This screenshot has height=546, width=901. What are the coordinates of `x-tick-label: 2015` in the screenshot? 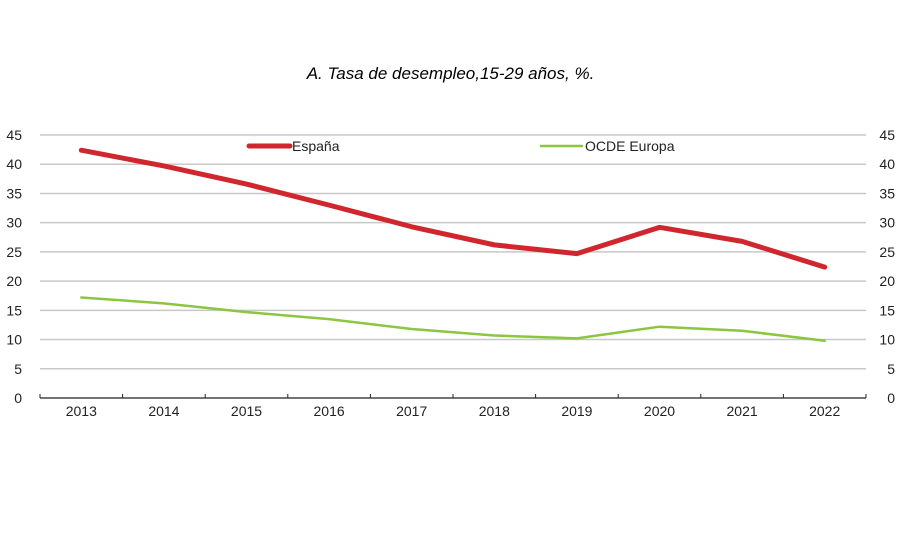 It's located at (246, 411).